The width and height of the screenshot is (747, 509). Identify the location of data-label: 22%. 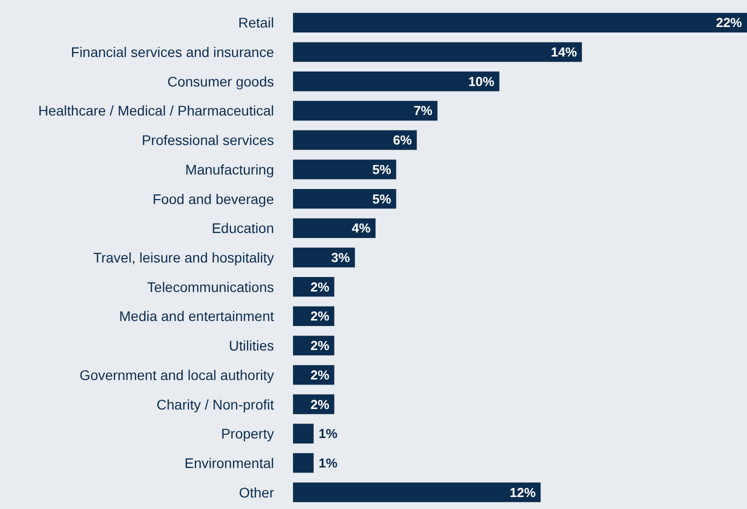
(729, 22).